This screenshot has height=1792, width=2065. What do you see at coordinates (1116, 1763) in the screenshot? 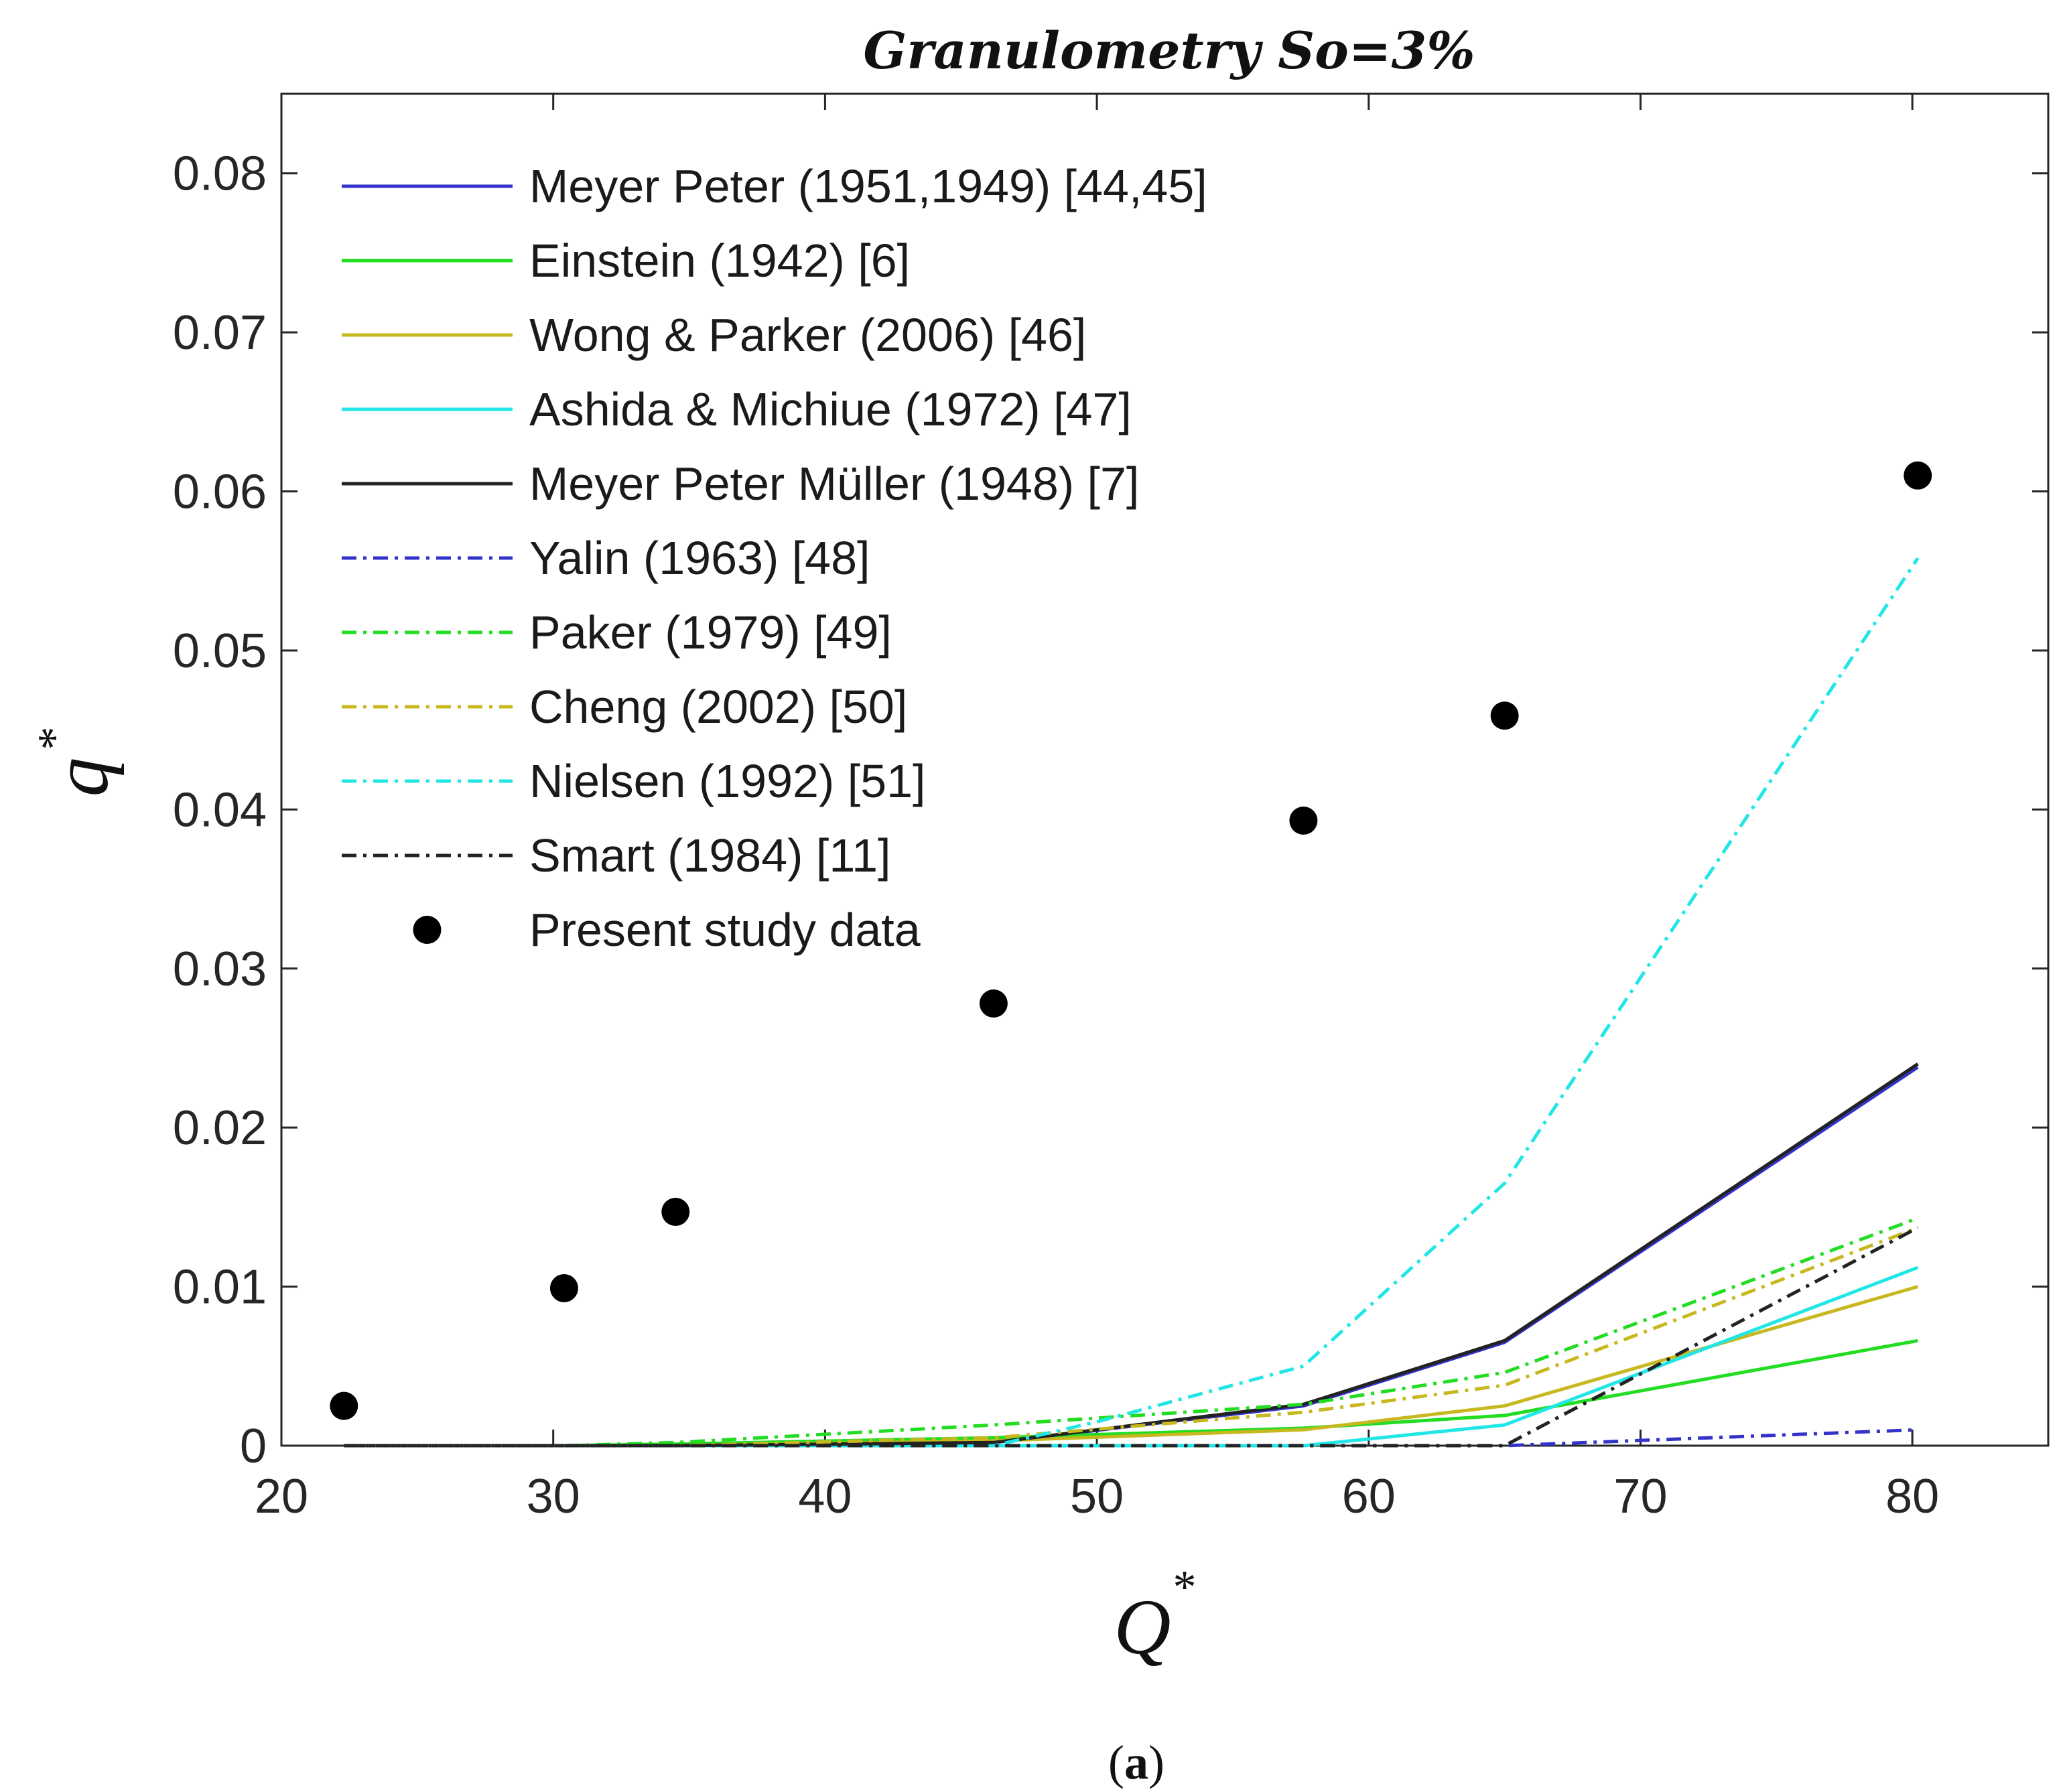
I see `caption-open: (` at bounding box center [1116, 1763].